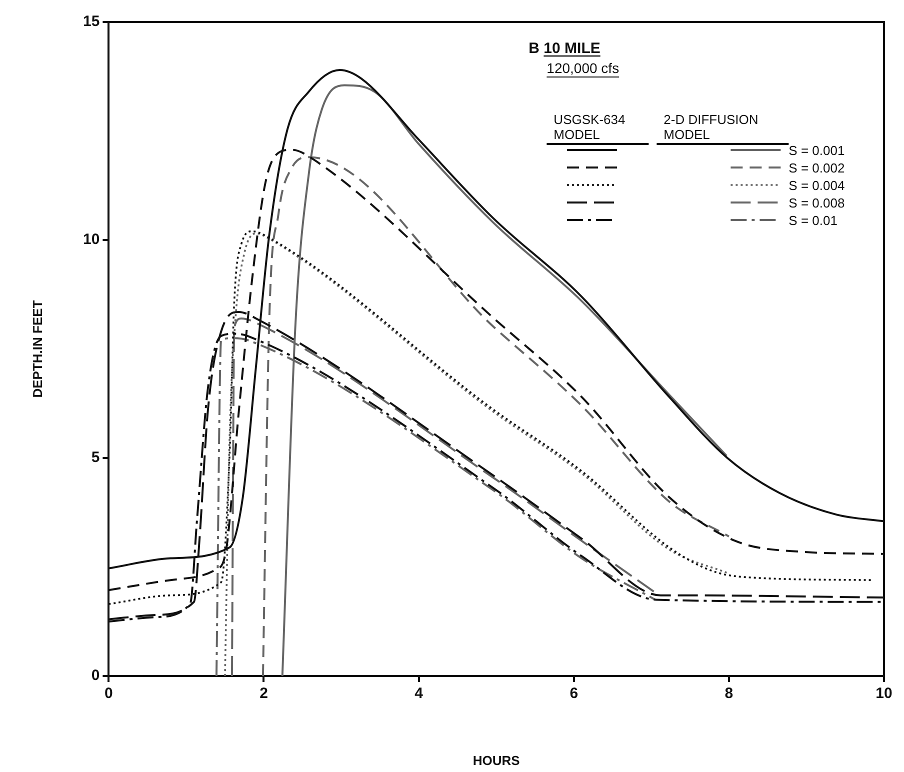 The image size is (904, 772). What do you see at coordinates (108, 693) in the screenshot?
I see `x-tick-label: 0` at bounding box center [108, 693].